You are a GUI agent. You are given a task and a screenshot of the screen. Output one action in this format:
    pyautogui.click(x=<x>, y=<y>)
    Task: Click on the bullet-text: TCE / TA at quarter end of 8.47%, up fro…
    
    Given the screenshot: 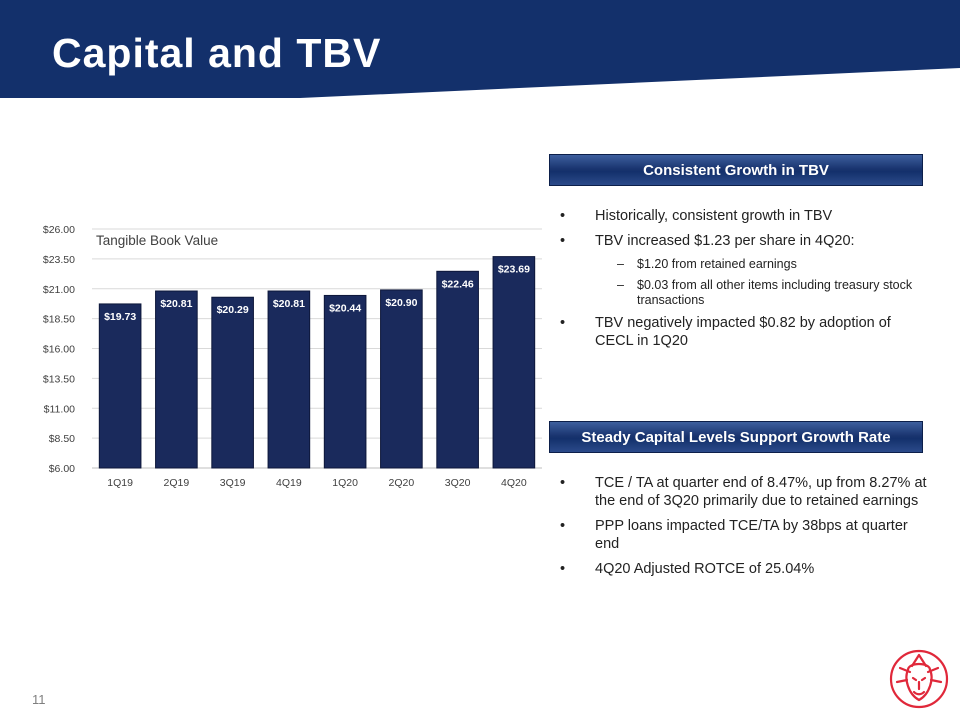 What is the action you would take?
    pyautogui.click(x=761, y=492)
    